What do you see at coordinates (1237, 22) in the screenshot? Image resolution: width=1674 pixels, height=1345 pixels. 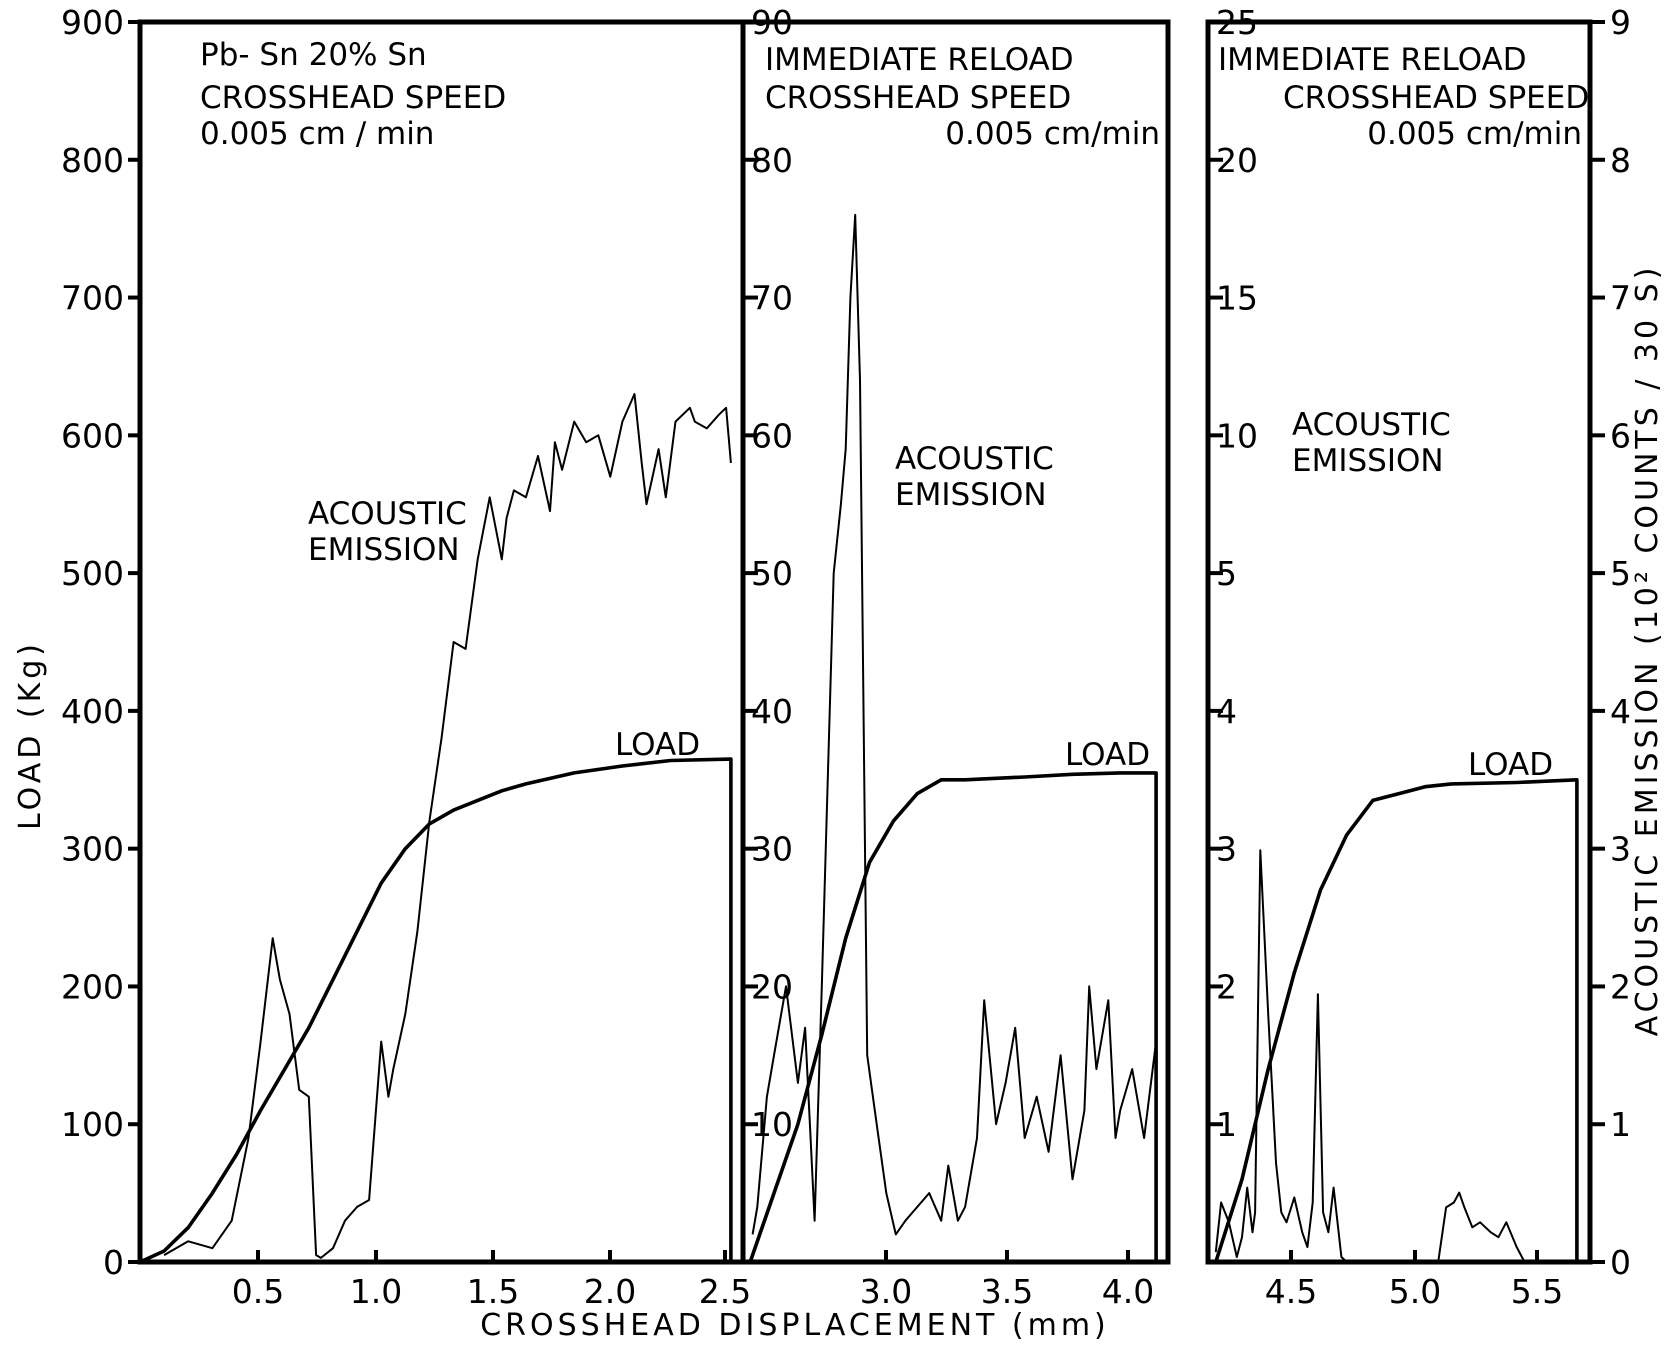 I see `panel-scale-label: 25` at bounding box center [1237, 22].